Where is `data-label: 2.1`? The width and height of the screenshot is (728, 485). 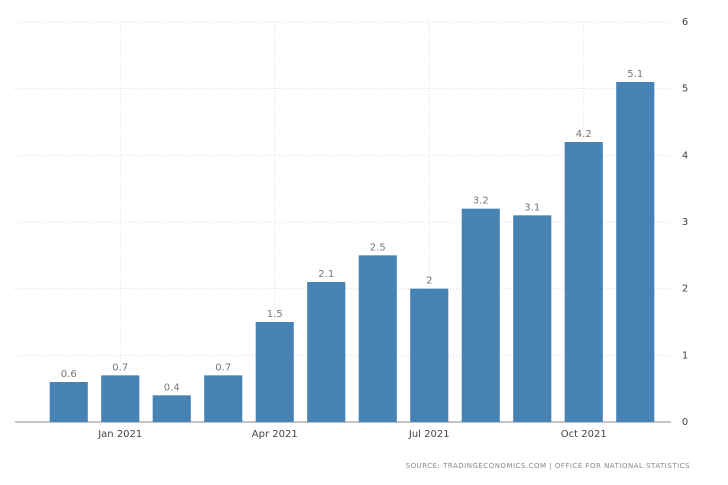 data-label: 2.1 is located at coordinates (326, 274).